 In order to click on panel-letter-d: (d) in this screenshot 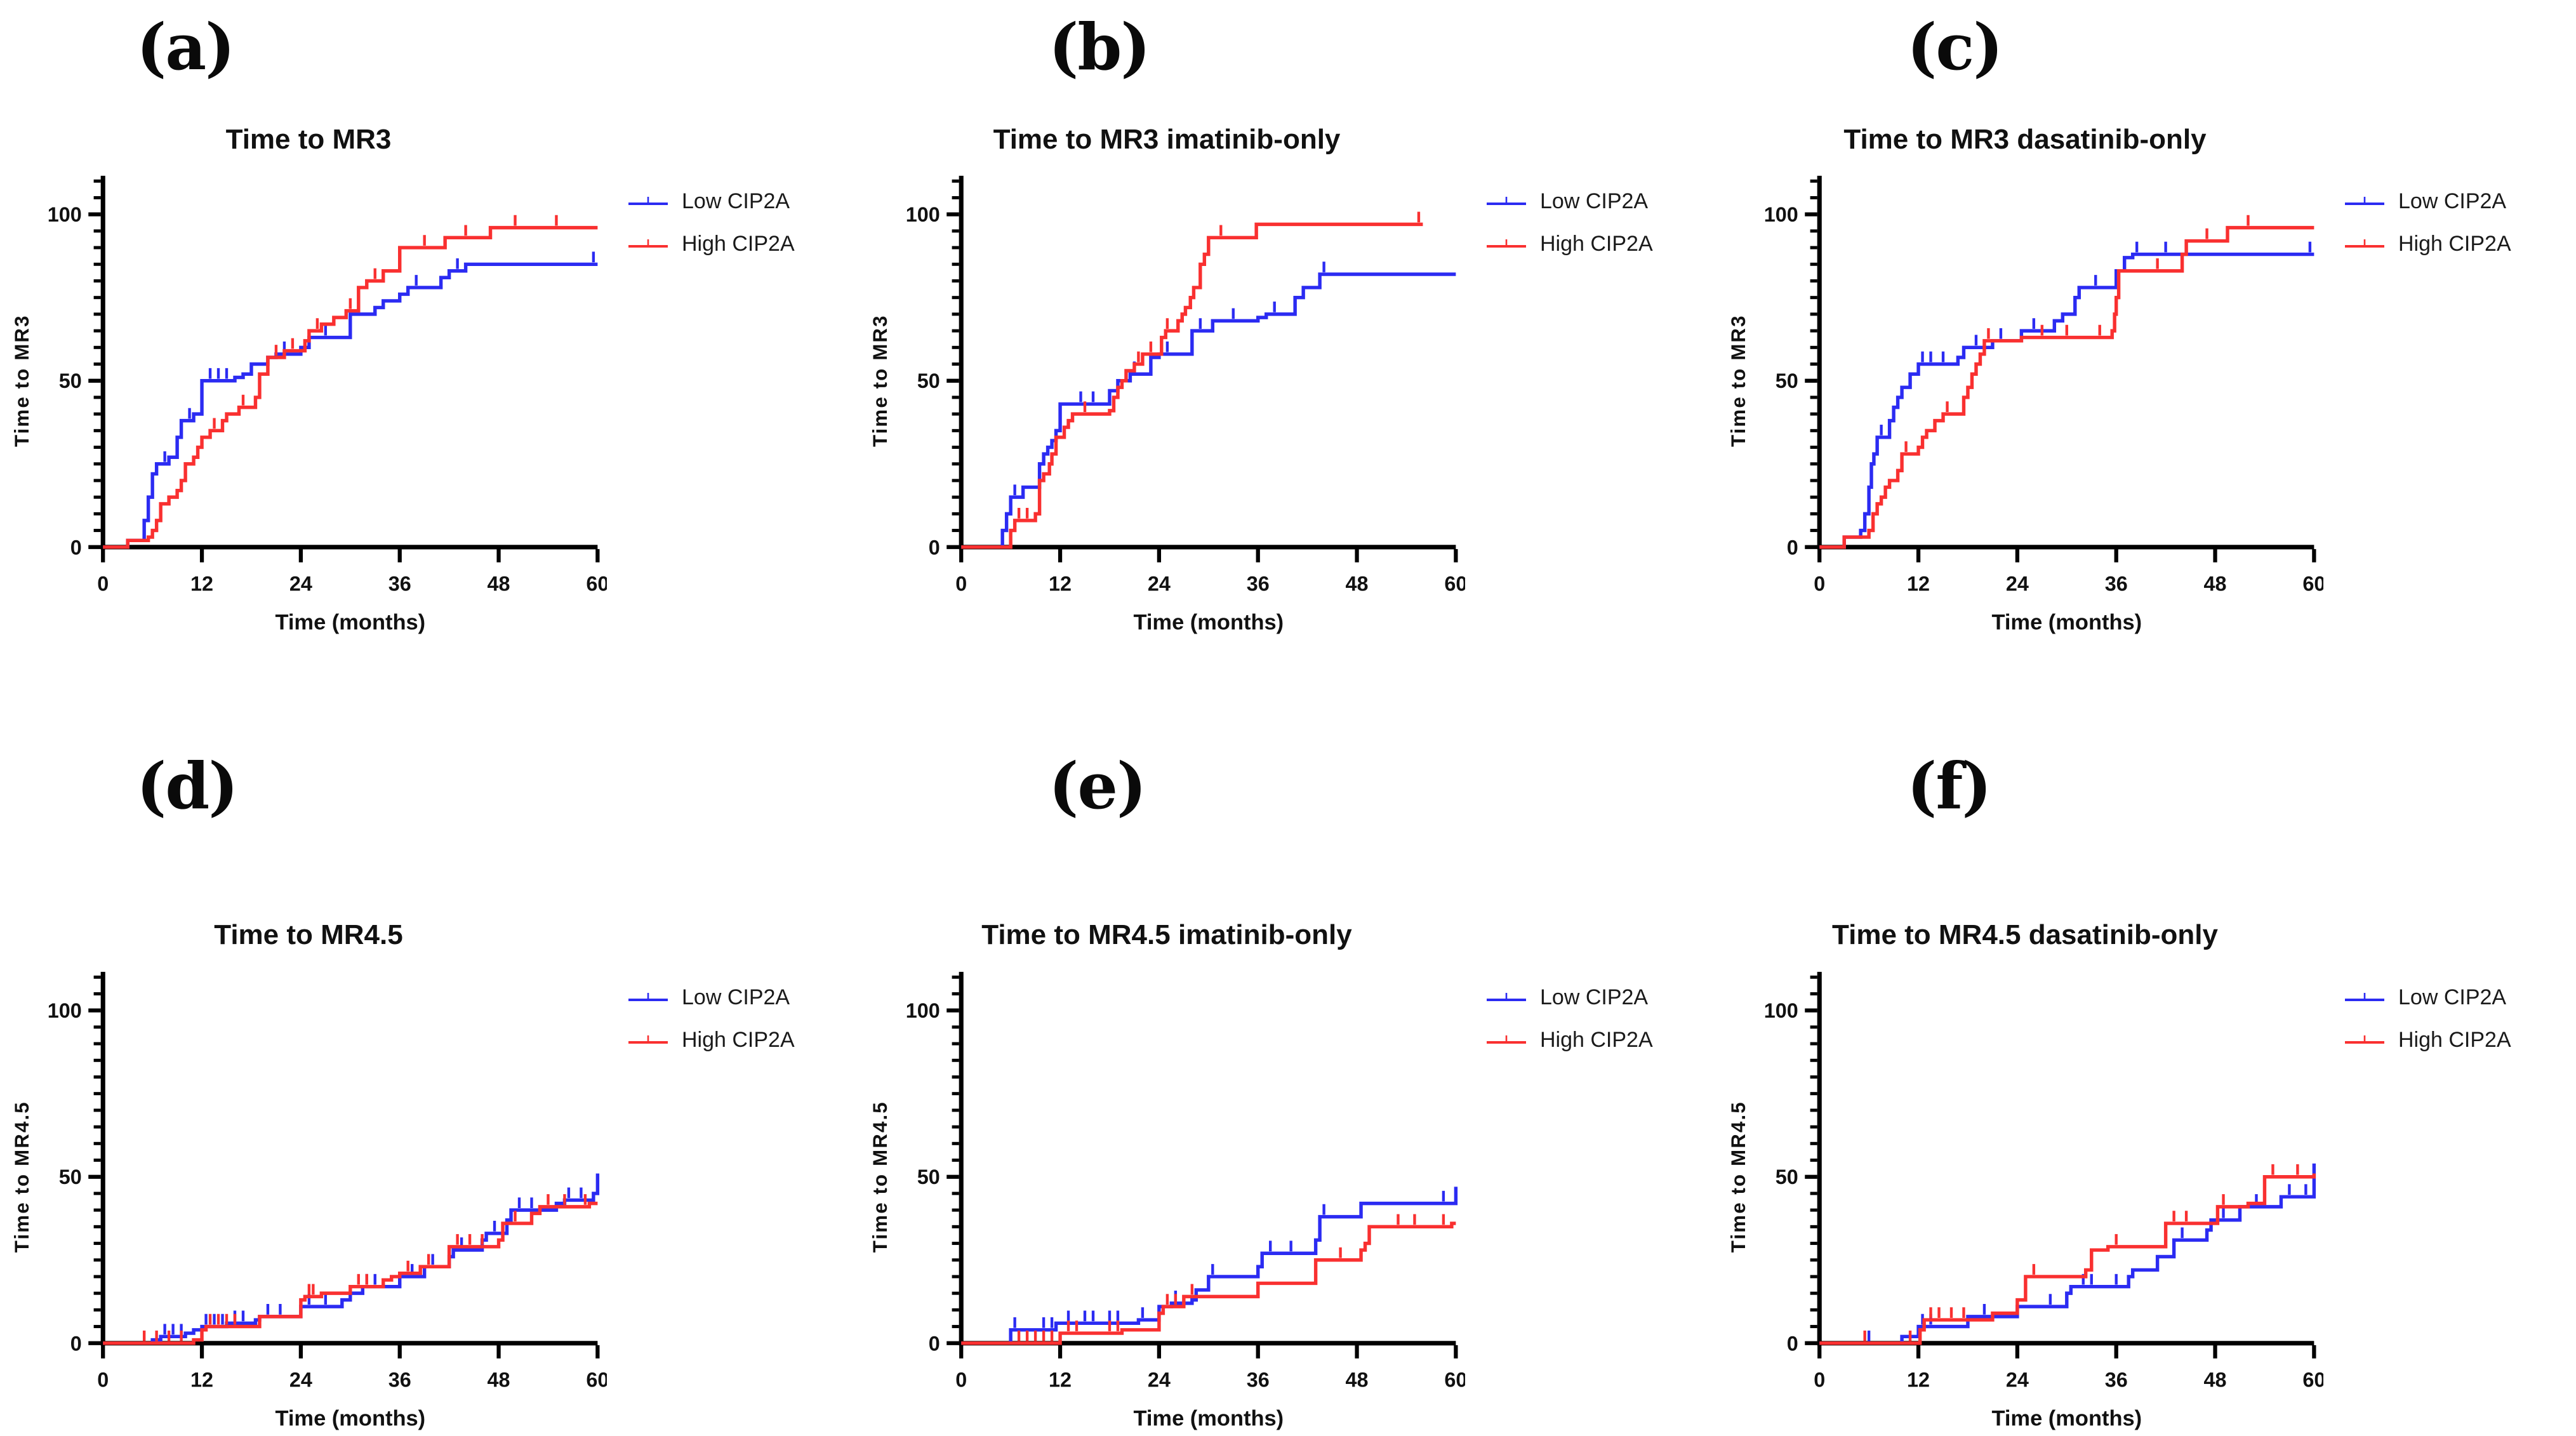, I will do `click(187, 785)`.